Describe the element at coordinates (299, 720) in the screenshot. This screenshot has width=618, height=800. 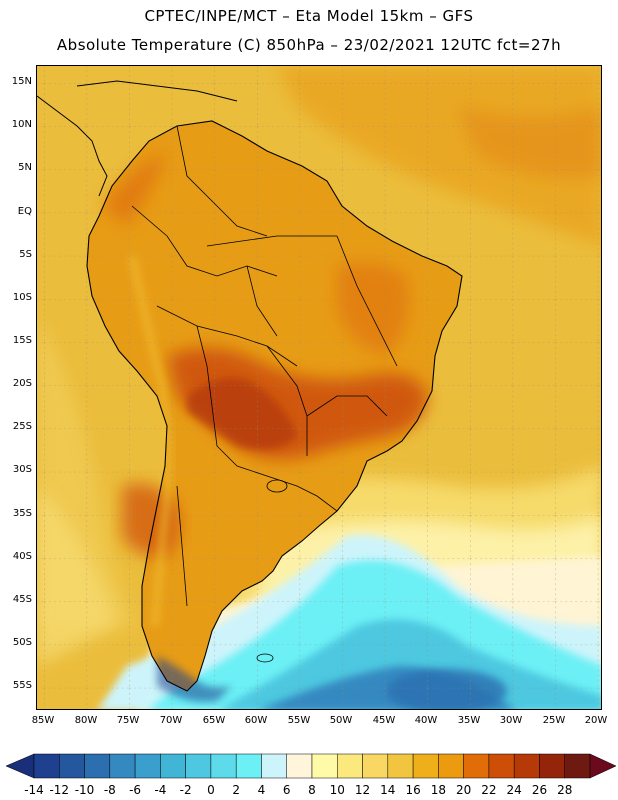
I see `lon-label: 55W` at that location.